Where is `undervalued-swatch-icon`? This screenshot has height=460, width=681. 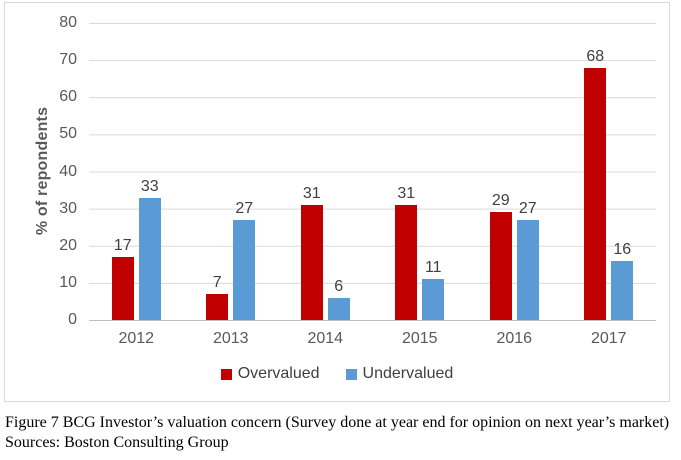 undervalued-swatch-icon is located at coordinates (351, 374).